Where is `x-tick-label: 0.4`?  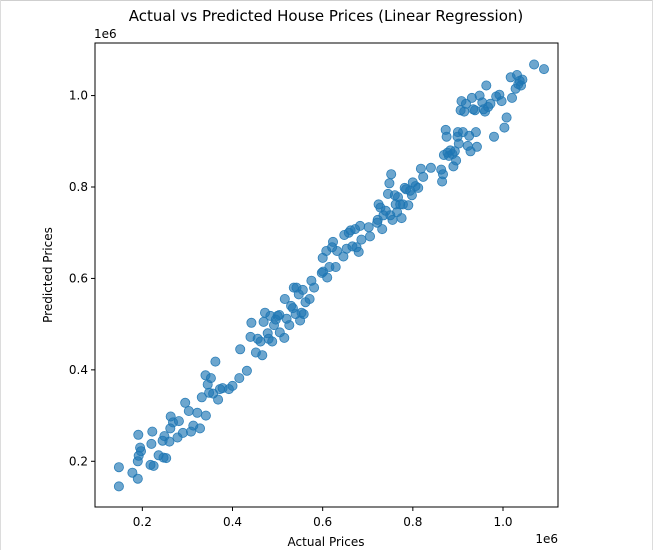 x-tick-label: 0.4 is located at coordinates (232, 522).